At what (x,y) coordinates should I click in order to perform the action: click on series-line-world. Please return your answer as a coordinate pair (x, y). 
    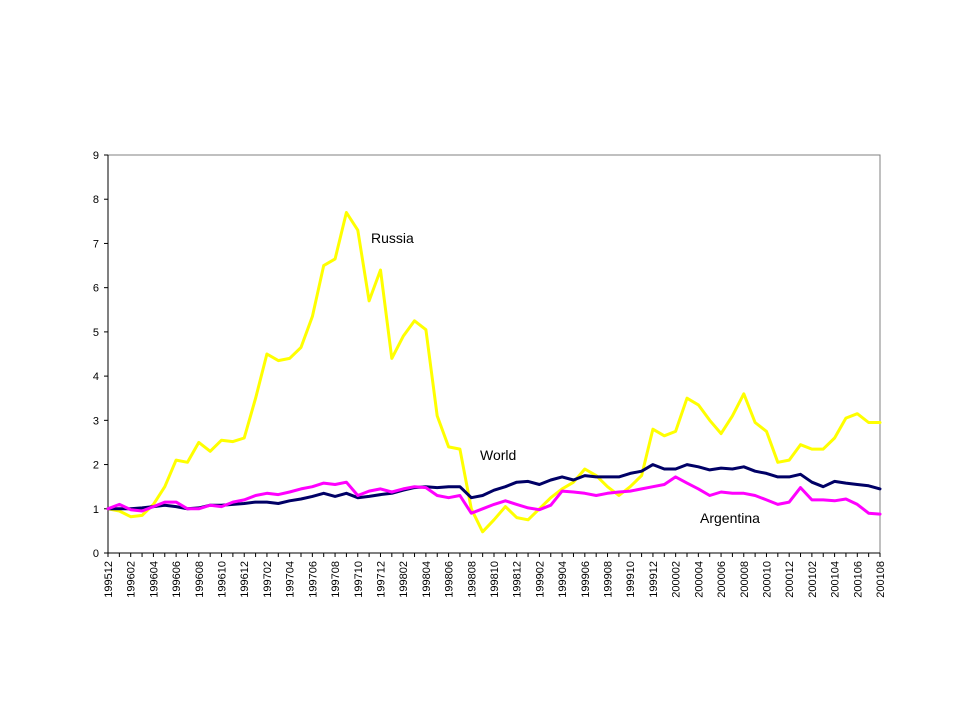
    Looking at the image, I should click on (494, 487).